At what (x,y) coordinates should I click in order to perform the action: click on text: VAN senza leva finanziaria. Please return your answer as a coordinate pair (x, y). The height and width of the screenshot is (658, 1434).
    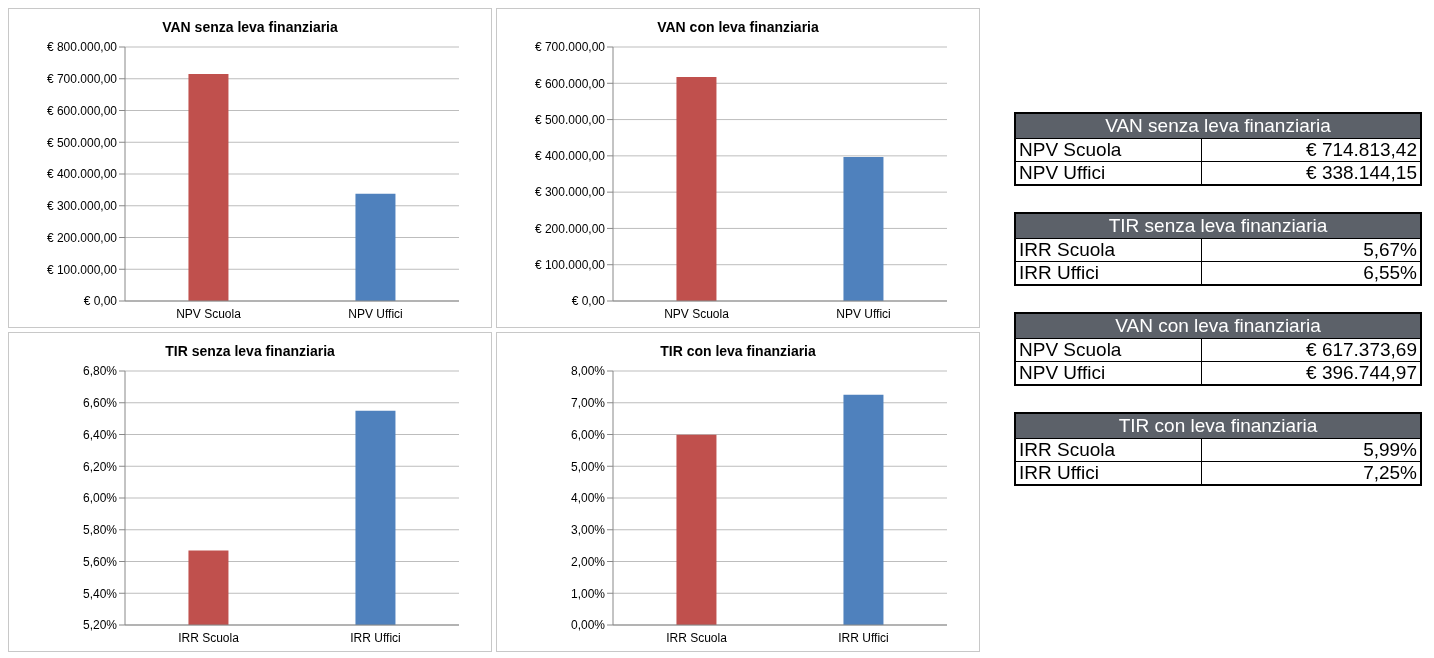
    Looking at the image, I should click on (1218, 126).